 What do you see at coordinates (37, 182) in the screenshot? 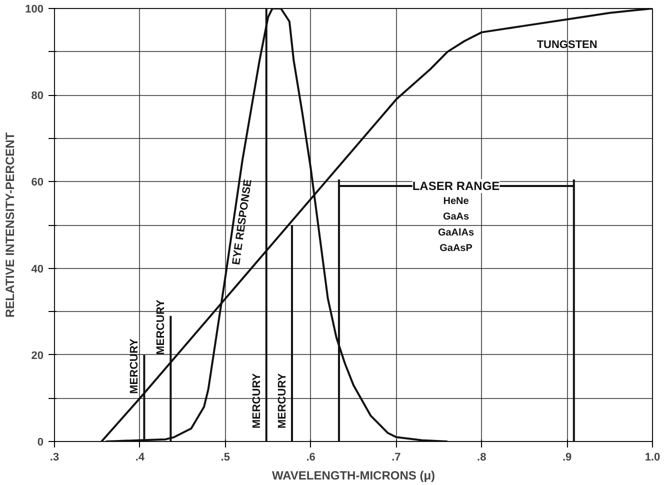
I see `y-tick-label: 60` at bounding box center [37, 182].